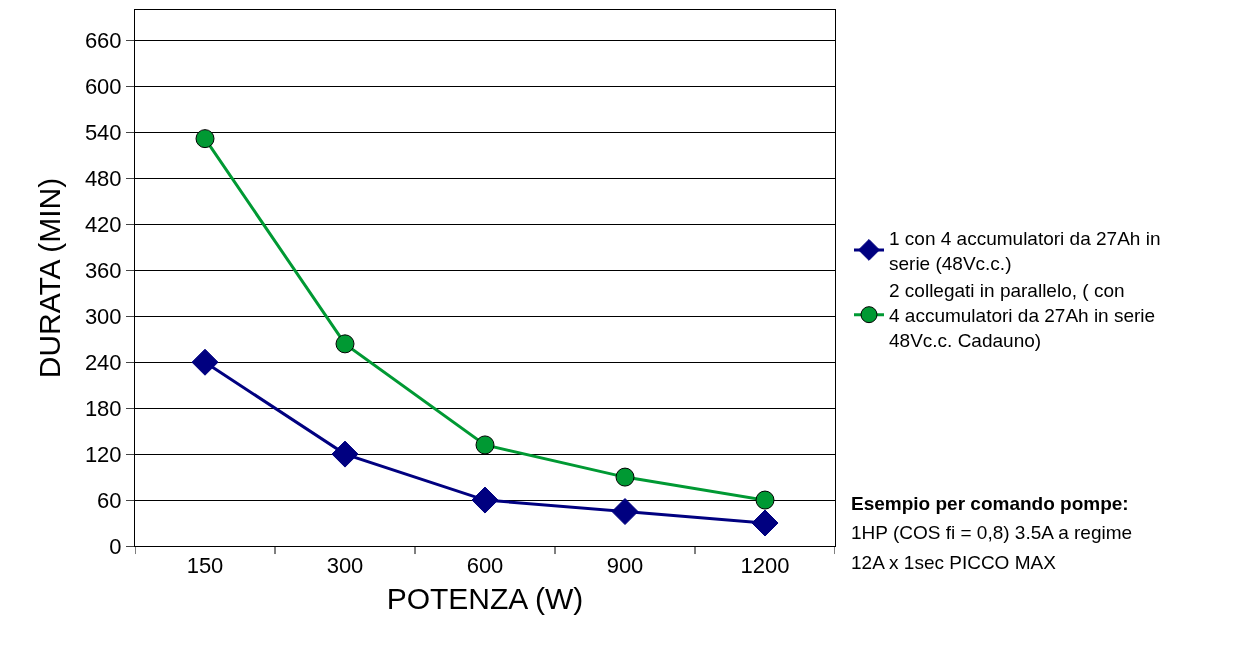 Image resolution: width=1246 pixels, height=666 pixels. Describe the element at coordinates (103, 362) in the screenshot. I see `y-tick-label: 240` at that location.